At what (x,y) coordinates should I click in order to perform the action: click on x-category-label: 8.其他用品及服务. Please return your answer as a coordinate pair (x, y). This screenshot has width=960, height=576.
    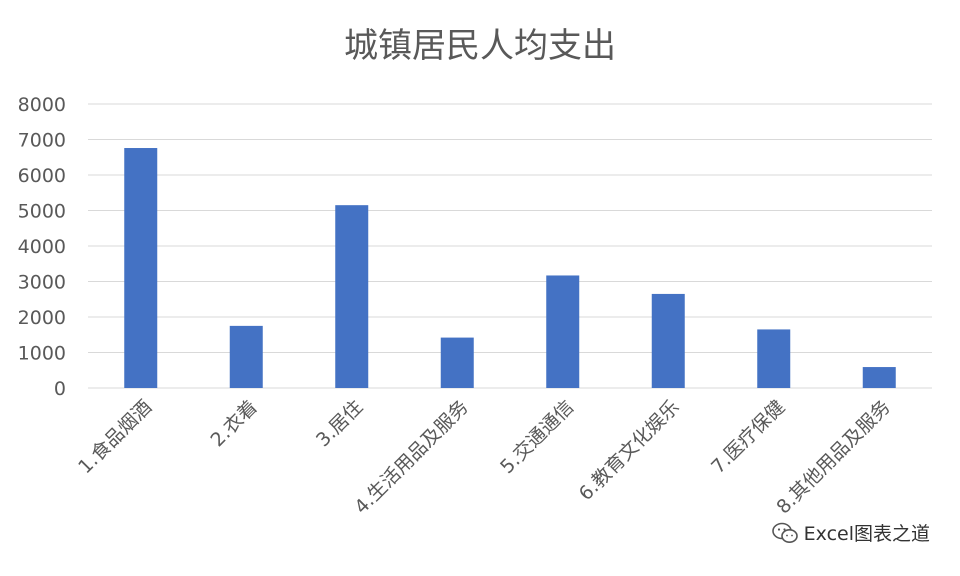
    Looking at the image, I should click on (833, 457).